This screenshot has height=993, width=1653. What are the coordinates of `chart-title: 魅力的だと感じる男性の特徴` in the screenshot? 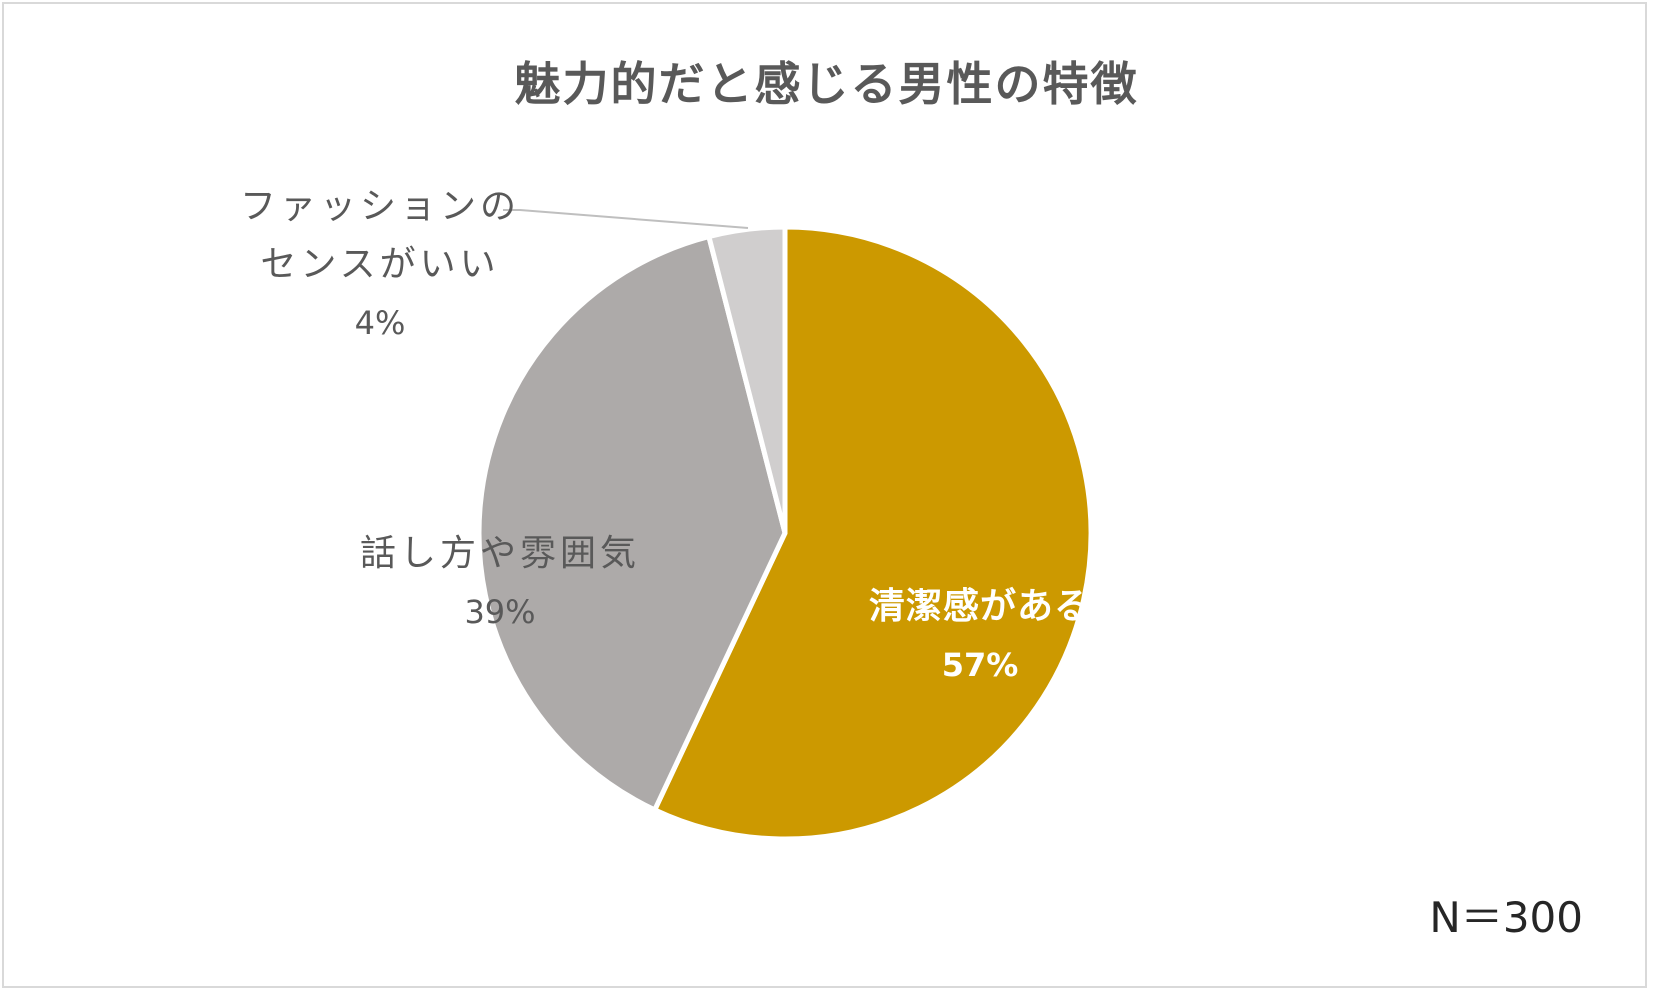 It's located at (826, 84).